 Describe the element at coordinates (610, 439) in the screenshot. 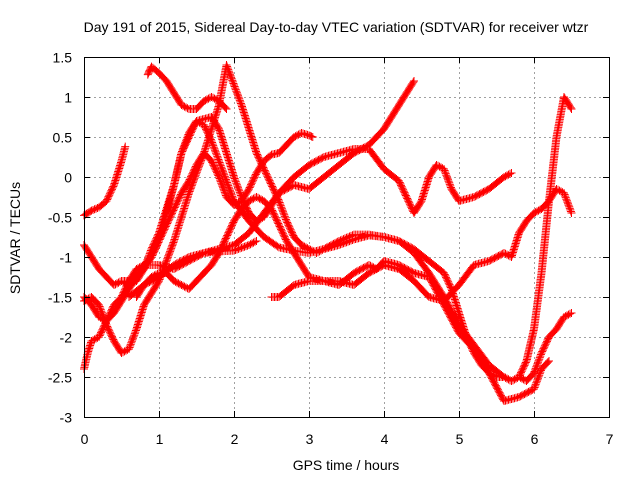

I see `x-tick-label: 7` at that location.